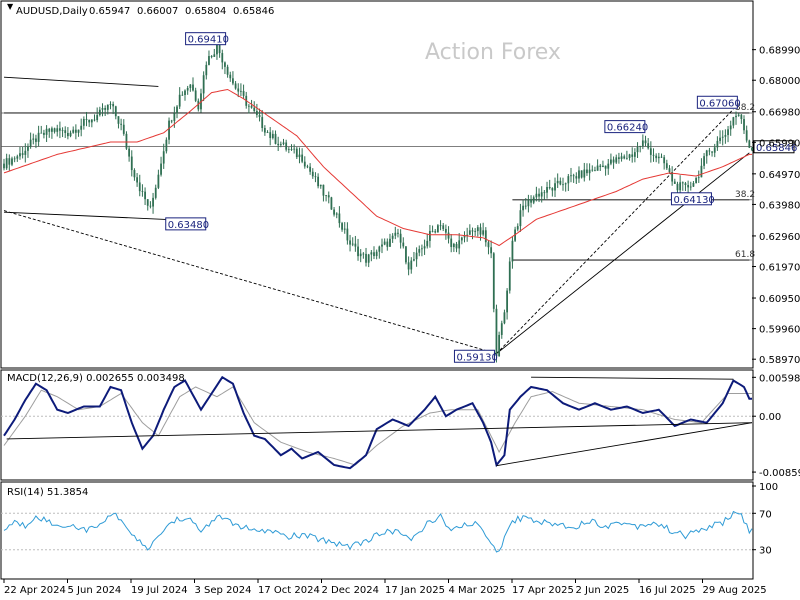 This screenshot has height=600, width=800. Describe the element at coordinates (415, 590) in the screenshot. I see `time-axis-label: 17 Jan 2025` at that location.